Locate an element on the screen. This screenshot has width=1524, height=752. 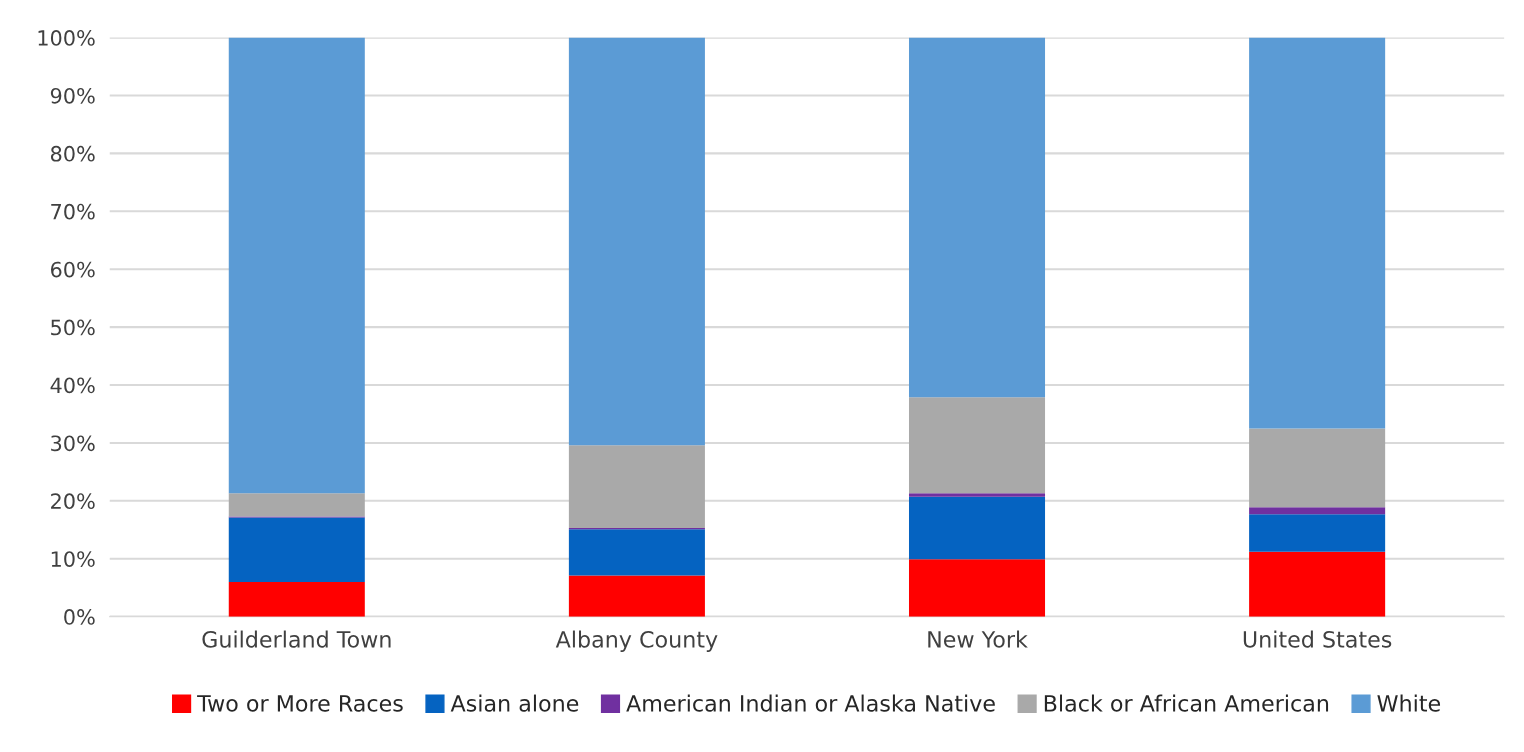
legend-label: Black or African American is located at coordinates (1186, 703).